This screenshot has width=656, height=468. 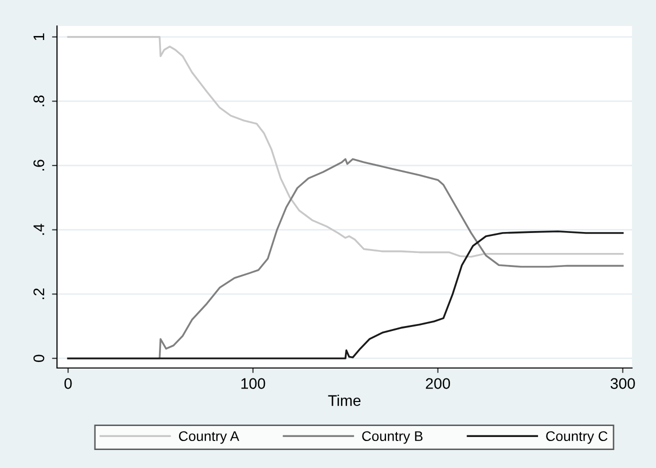 What do you see at coordinates (622, 383) in the screenshot?
I see `x-tick-label: 300` at bounding box center [622, 383].